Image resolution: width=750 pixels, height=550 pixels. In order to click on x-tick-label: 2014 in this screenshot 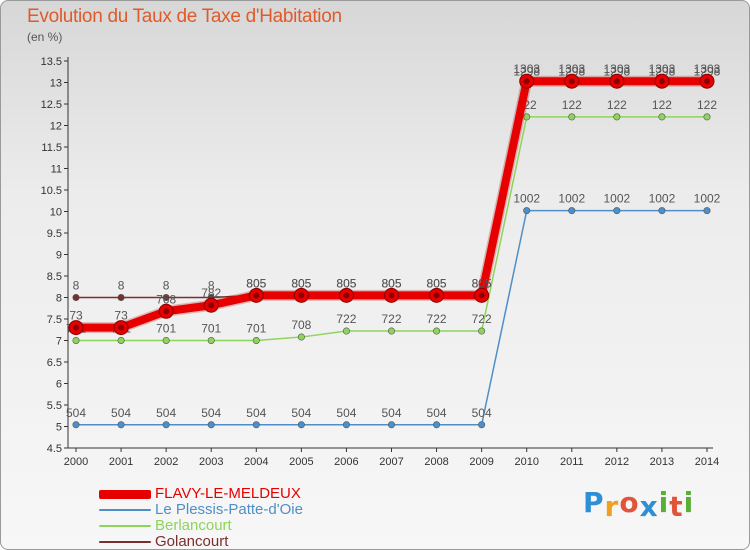, I will do `click(707, 462)`.